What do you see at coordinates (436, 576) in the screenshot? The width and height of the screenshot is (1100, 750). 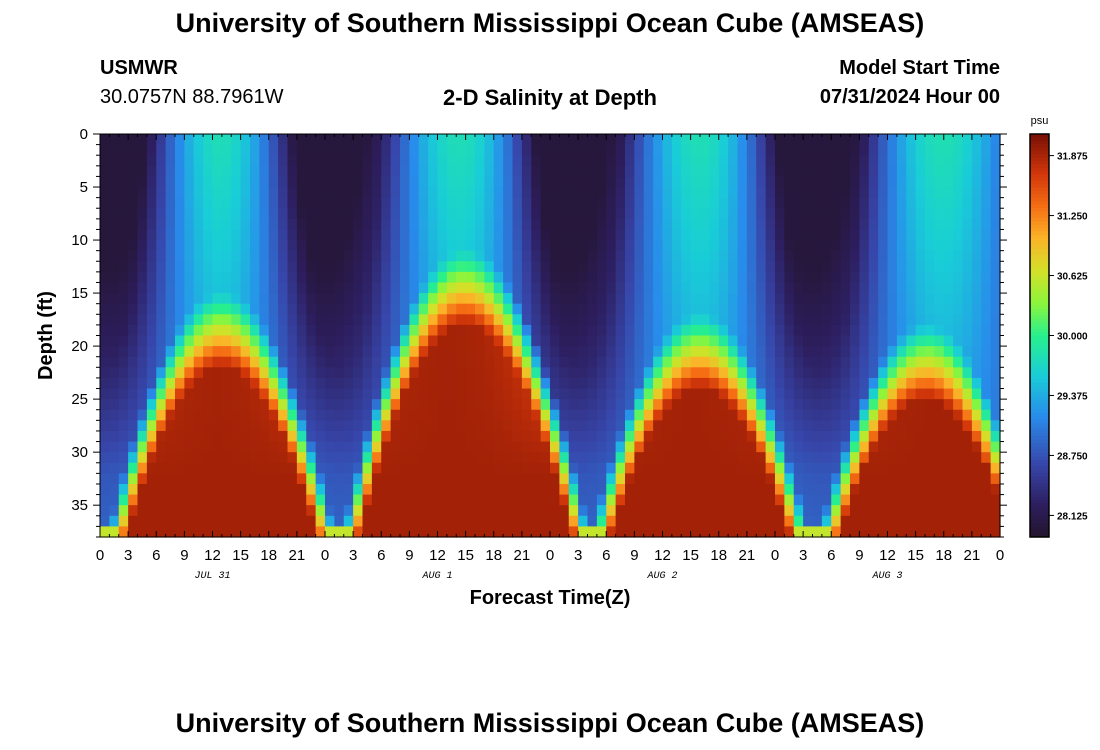 I see `date-label: AUG 1` at bounding box center [436, 576].